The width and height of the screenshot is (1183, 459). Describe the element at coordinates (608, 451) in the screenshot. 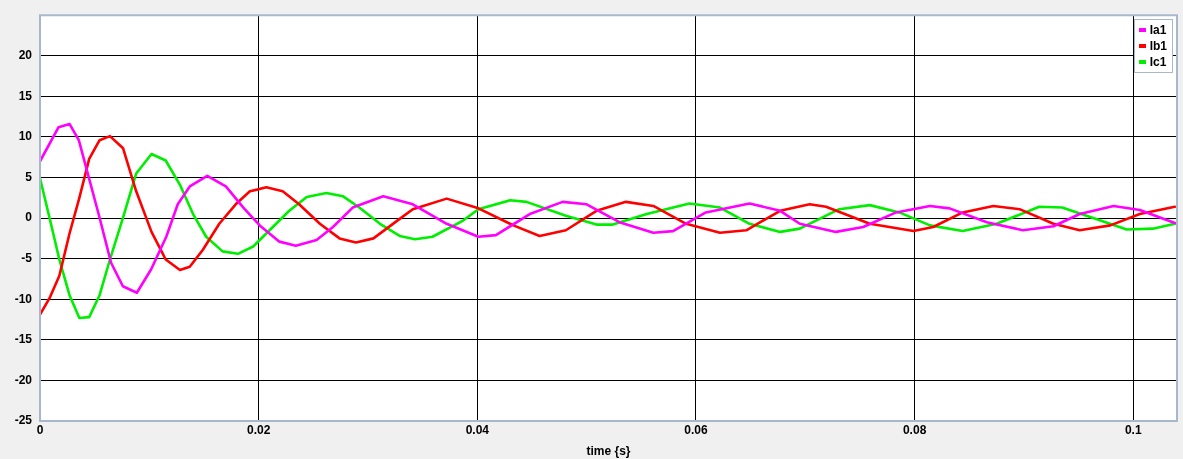

I see `x-axis-title: time {s}` at that location.